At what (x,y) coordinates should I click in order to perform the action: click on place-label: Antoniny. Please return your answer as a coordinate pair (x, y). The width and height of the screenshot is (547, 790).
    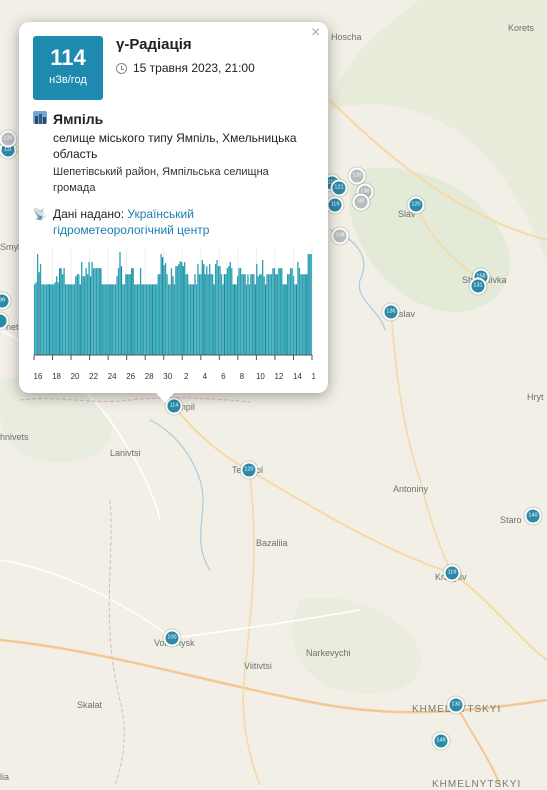
    Looking at the image, I should click on (411, 489).